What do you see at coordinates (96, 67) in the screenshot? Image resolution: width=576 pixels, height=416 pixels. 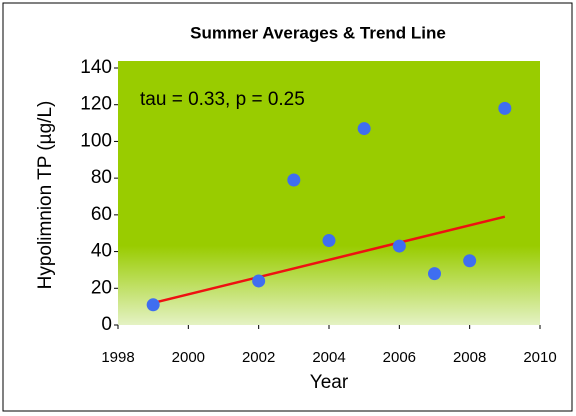 I see `y-tick-label: 140` at bounding box center [96, 67].